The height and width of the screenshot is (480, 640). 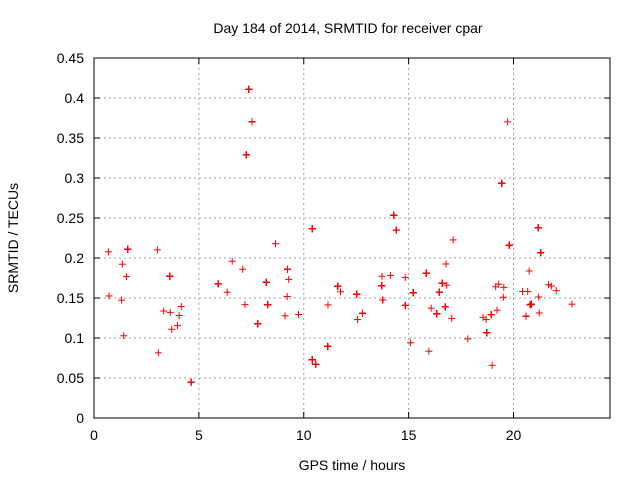 I want to click on y-tick-label: 0.15, so click(x=70, y=298).